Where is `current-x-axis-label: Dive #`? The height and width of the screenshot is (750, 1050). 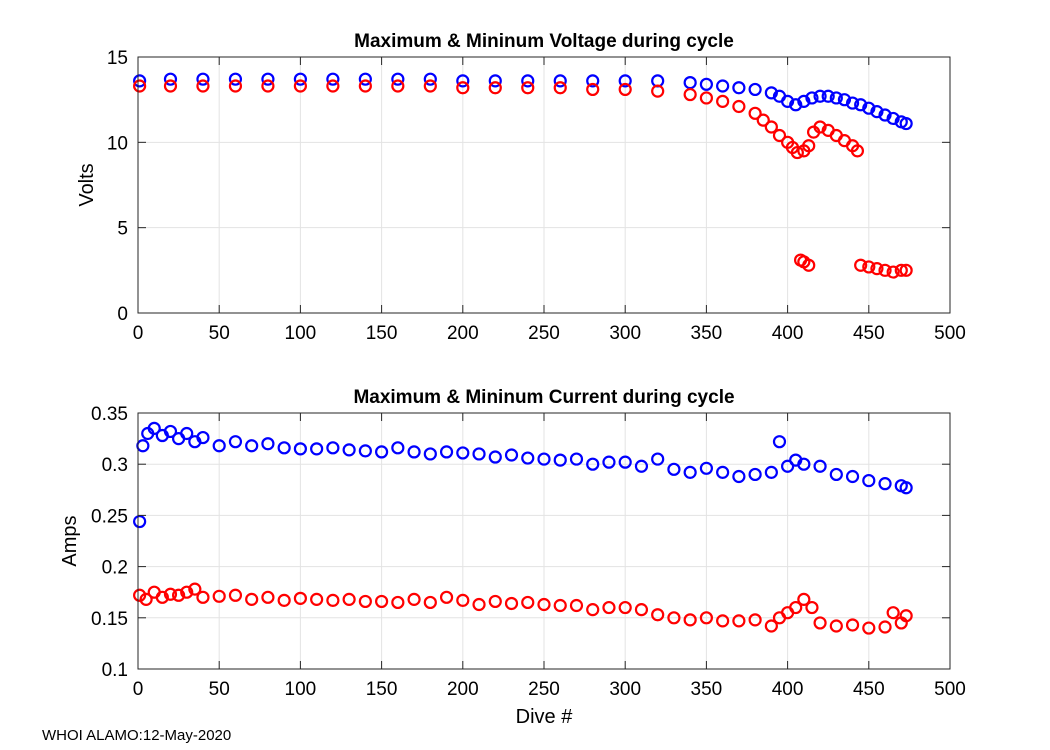
current-x-axis-label: Dive # is located at coordinates (545, 717).